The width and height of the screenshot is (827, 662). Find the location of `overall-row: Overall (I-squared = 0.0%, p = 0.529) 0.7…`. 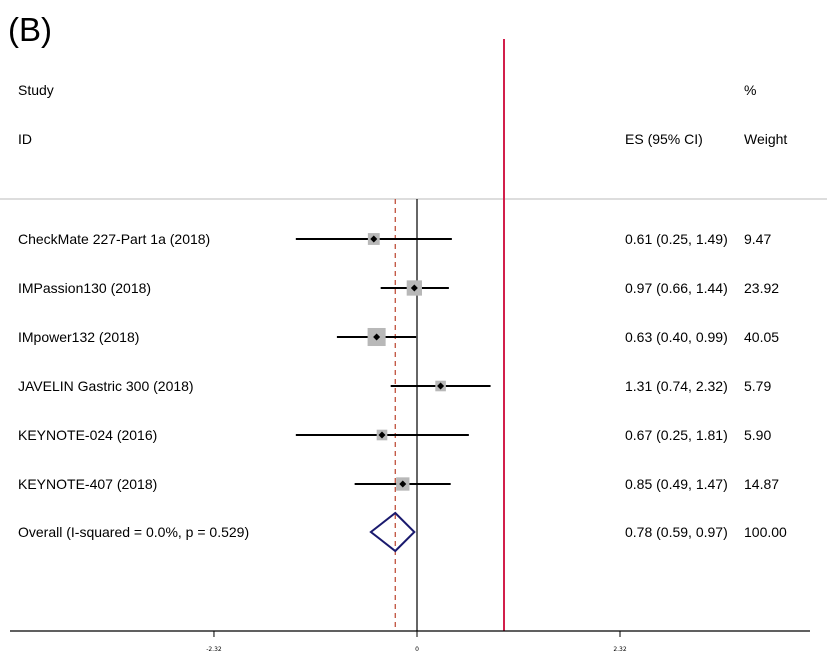

overall-row: Overall (I-squared = 0.0%, p = 0.529) 0.7… is located at coordinates (402, 532).